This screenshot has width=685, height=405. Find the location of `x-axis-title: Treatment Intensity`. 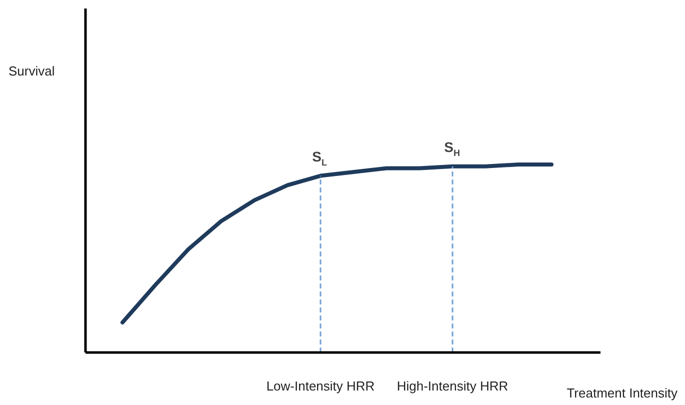

x-axis-title: Treatment Intensity is located at coordinates (622, 393).